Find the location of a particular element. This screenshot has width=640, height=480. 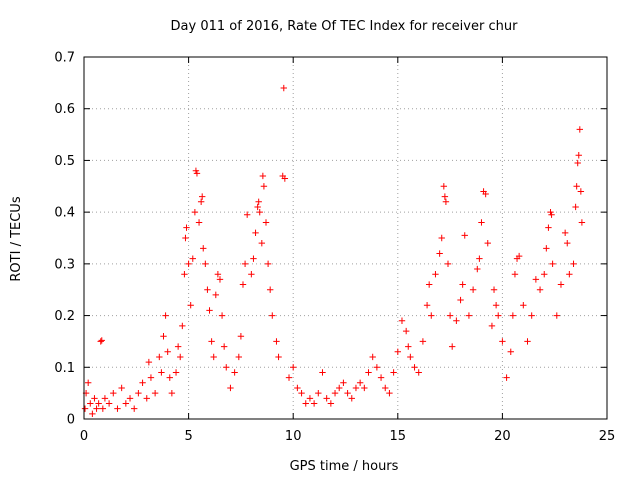

y-tick-label: 0.7 is located at coordinates (64, 58).